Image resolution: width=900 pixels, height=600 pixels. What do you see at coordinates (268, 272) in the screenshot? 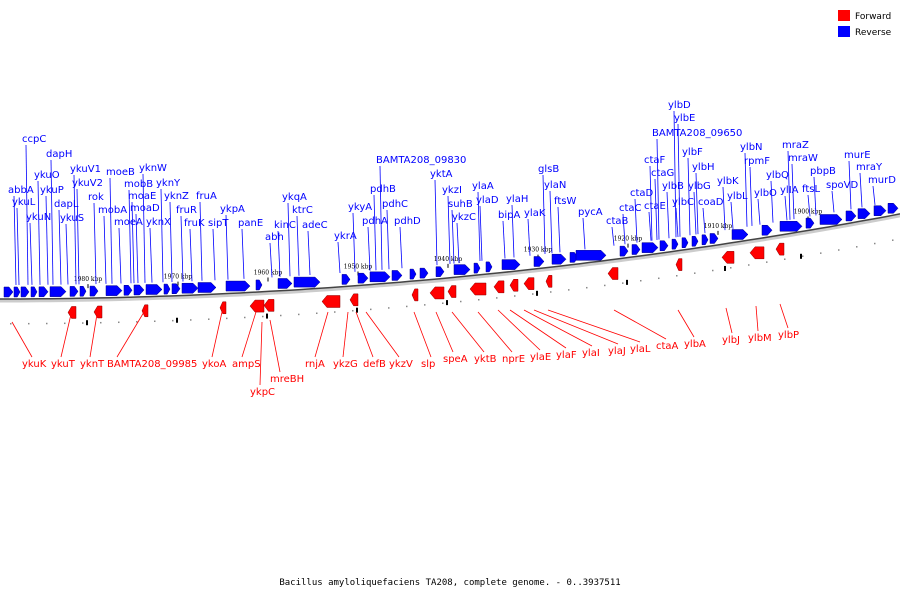
I see `tick-label: 1960 kbp` at bounding box center [268, 272].